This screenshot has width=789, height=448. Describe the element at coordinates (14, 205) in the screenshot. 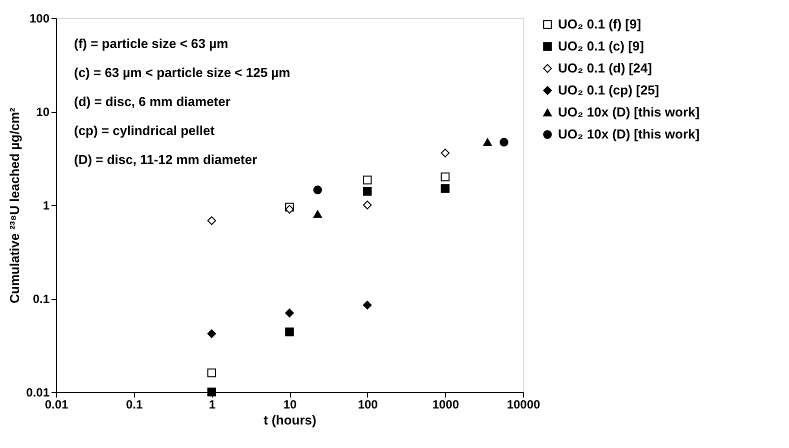

I see `y-axis-title: Cumulative ²³⁸U leached µg/cm²` at that location.